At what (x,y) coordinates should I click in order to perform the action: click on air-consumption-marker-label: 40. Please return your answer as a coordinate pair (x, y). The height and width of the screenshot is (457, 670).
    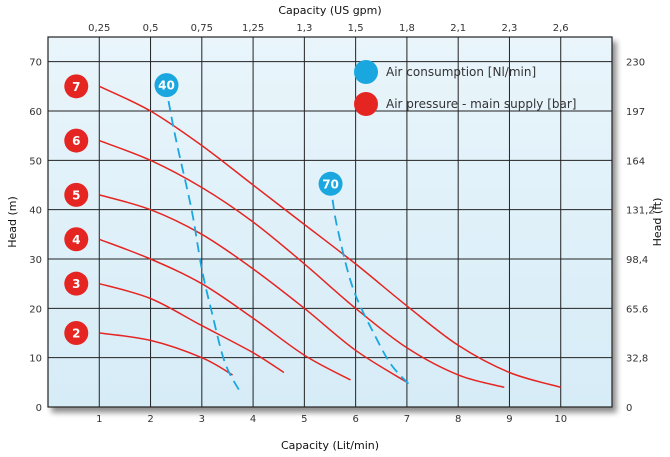
    Looking at the image, I should click on (166, 86).